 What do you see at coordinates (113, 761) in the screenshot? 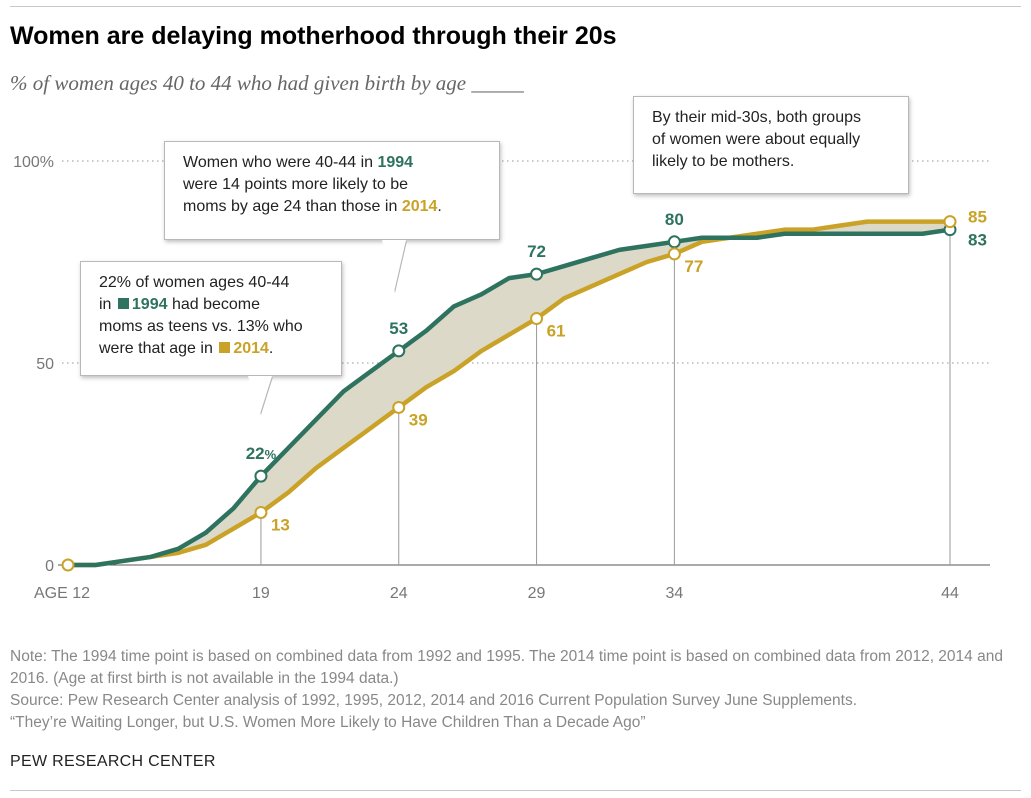
I see `brand-logo-text: PEW RESEARCH CENTER` at bounding box center [113, 761].